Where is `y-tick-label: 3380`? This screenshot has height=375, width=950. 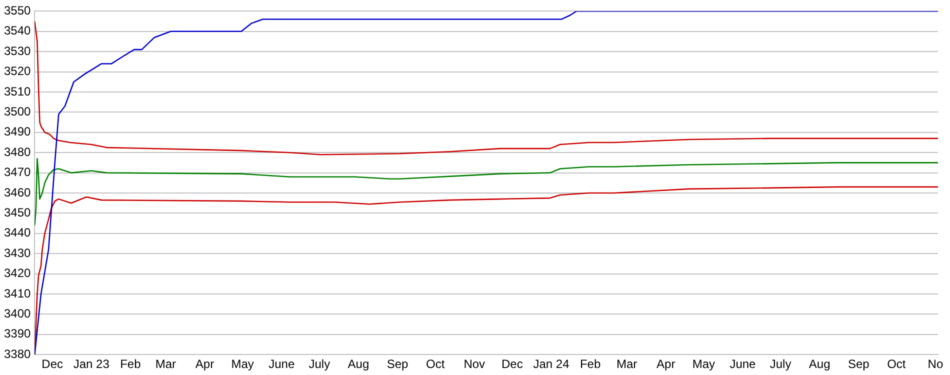 y-tick-label: 3380 is located at coordinates (18, 353).